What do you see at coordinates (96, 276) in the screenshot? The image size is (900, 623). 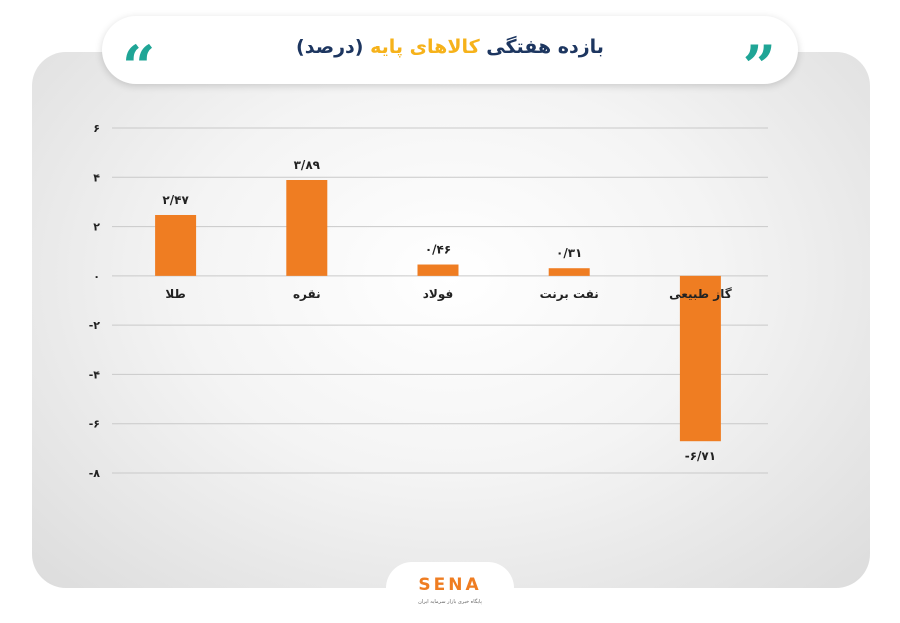 I see `y-tick-label: ۰` at bounding box center [96, 276].